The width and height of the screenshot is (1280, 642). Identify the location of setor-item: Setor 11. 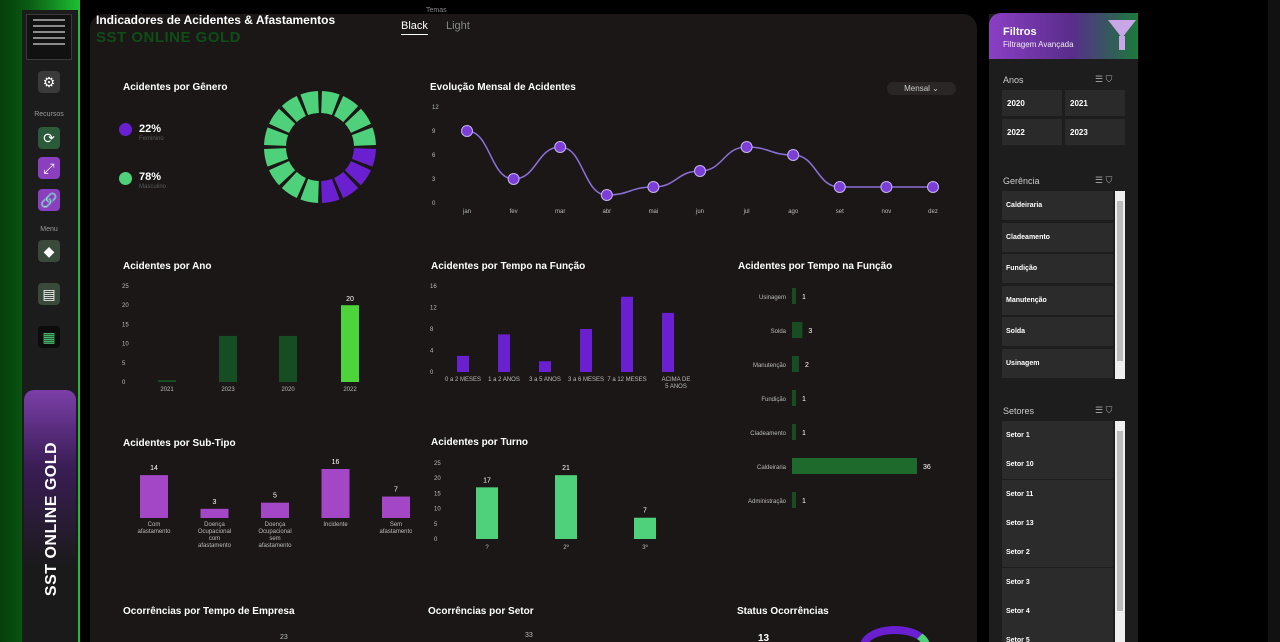
(1057, 494).